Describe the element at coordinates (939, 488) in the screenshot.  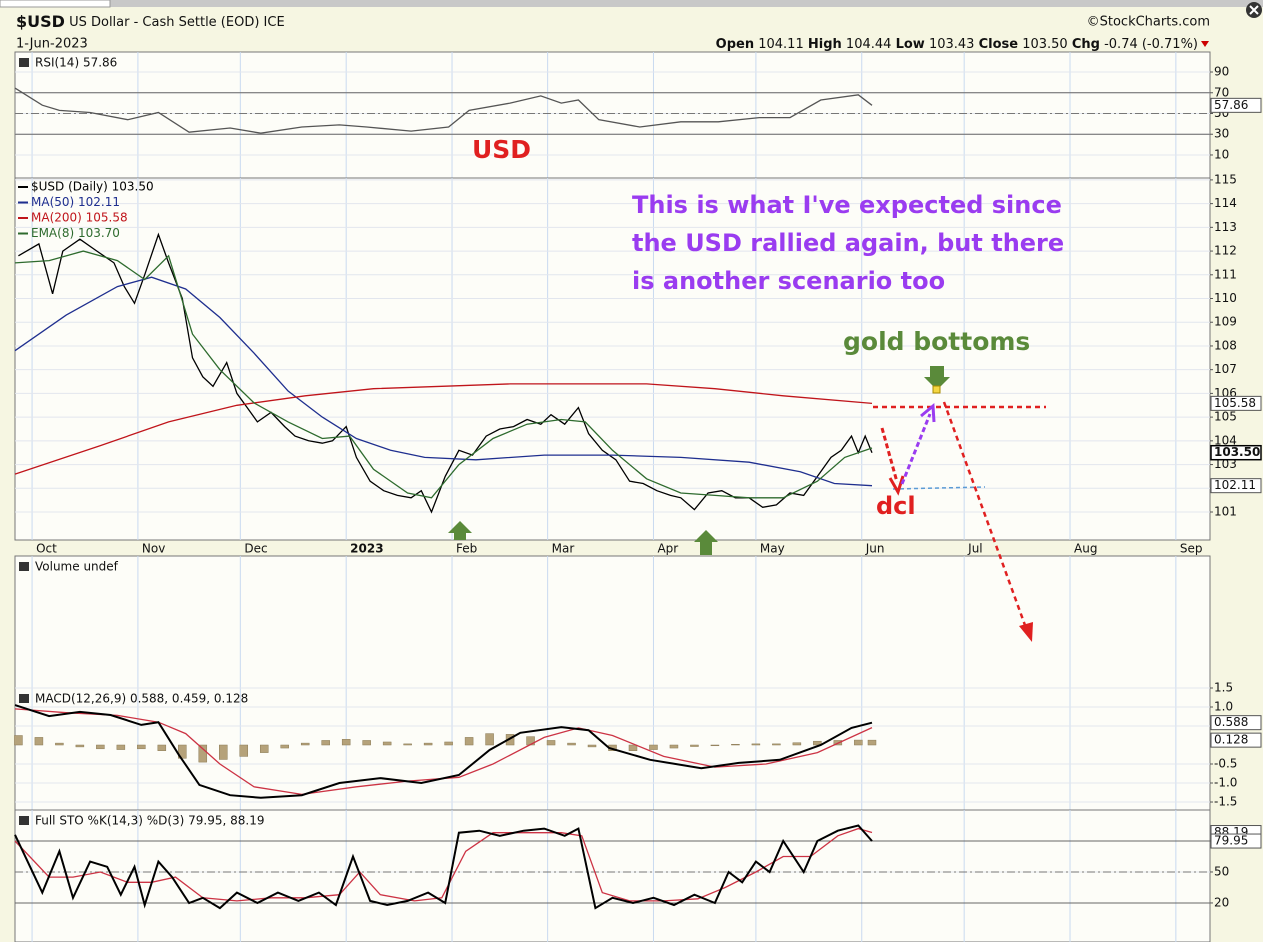
I see `dashed-level` at that location.